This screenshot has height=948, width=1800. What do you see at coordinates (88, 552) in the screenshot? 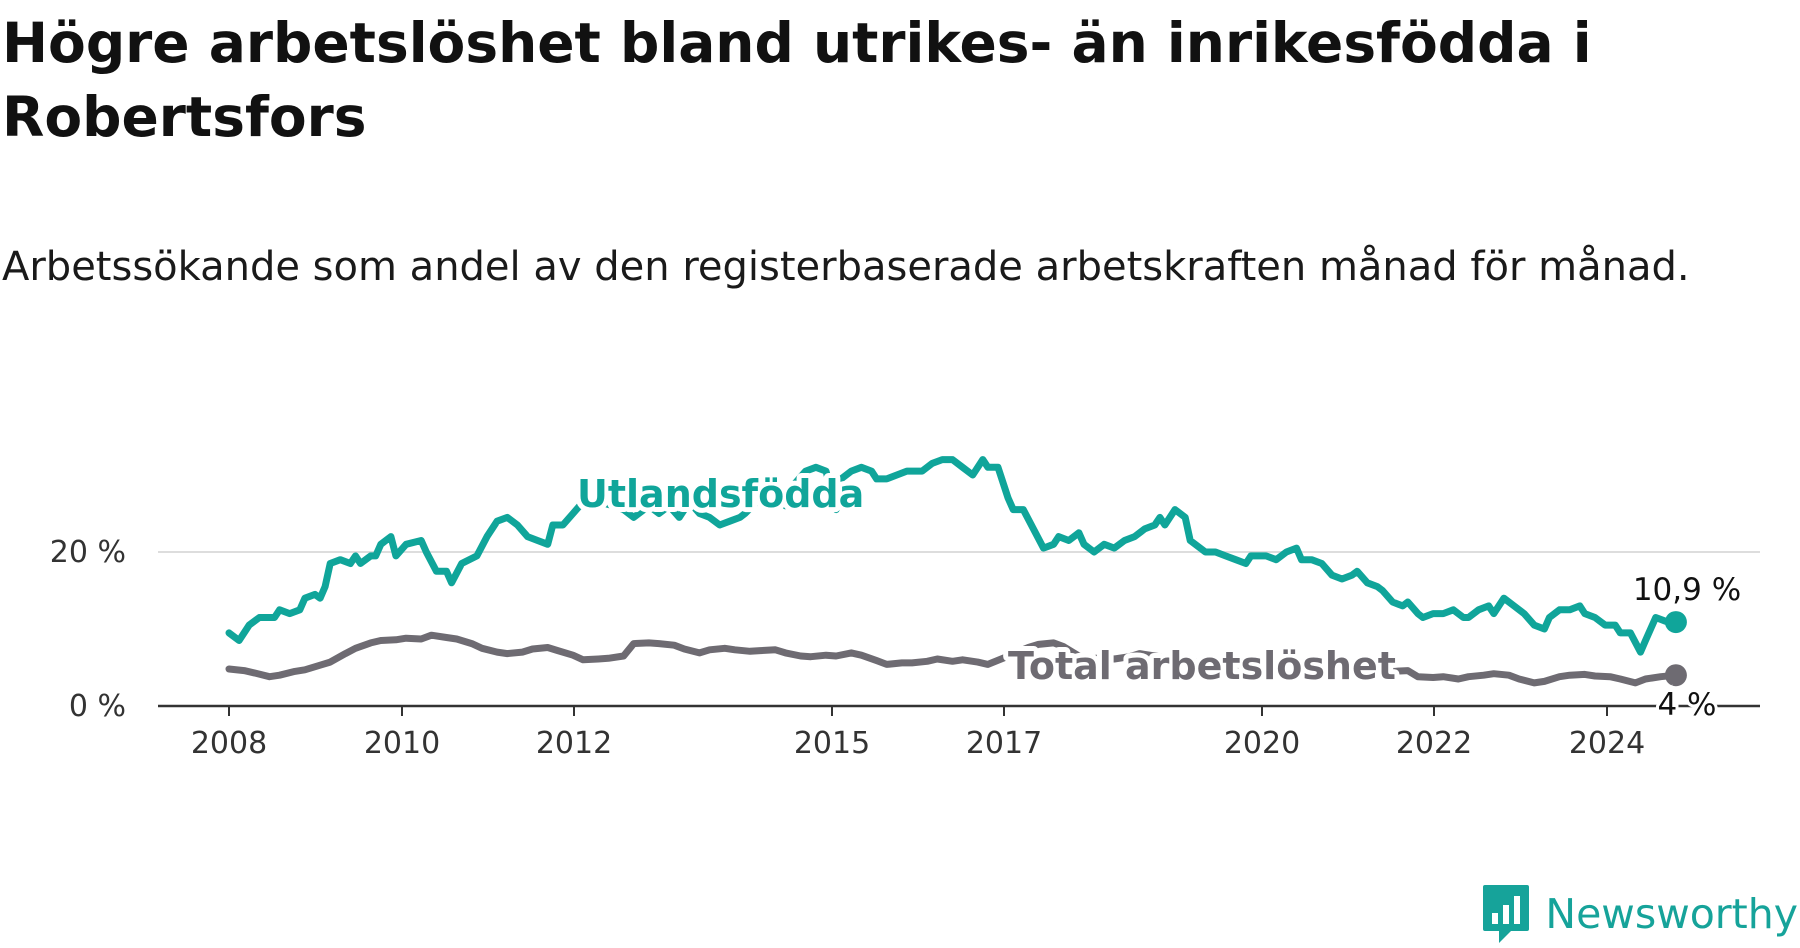
I see `y-tick-label: 20 %` at bounding box center [88, 552].